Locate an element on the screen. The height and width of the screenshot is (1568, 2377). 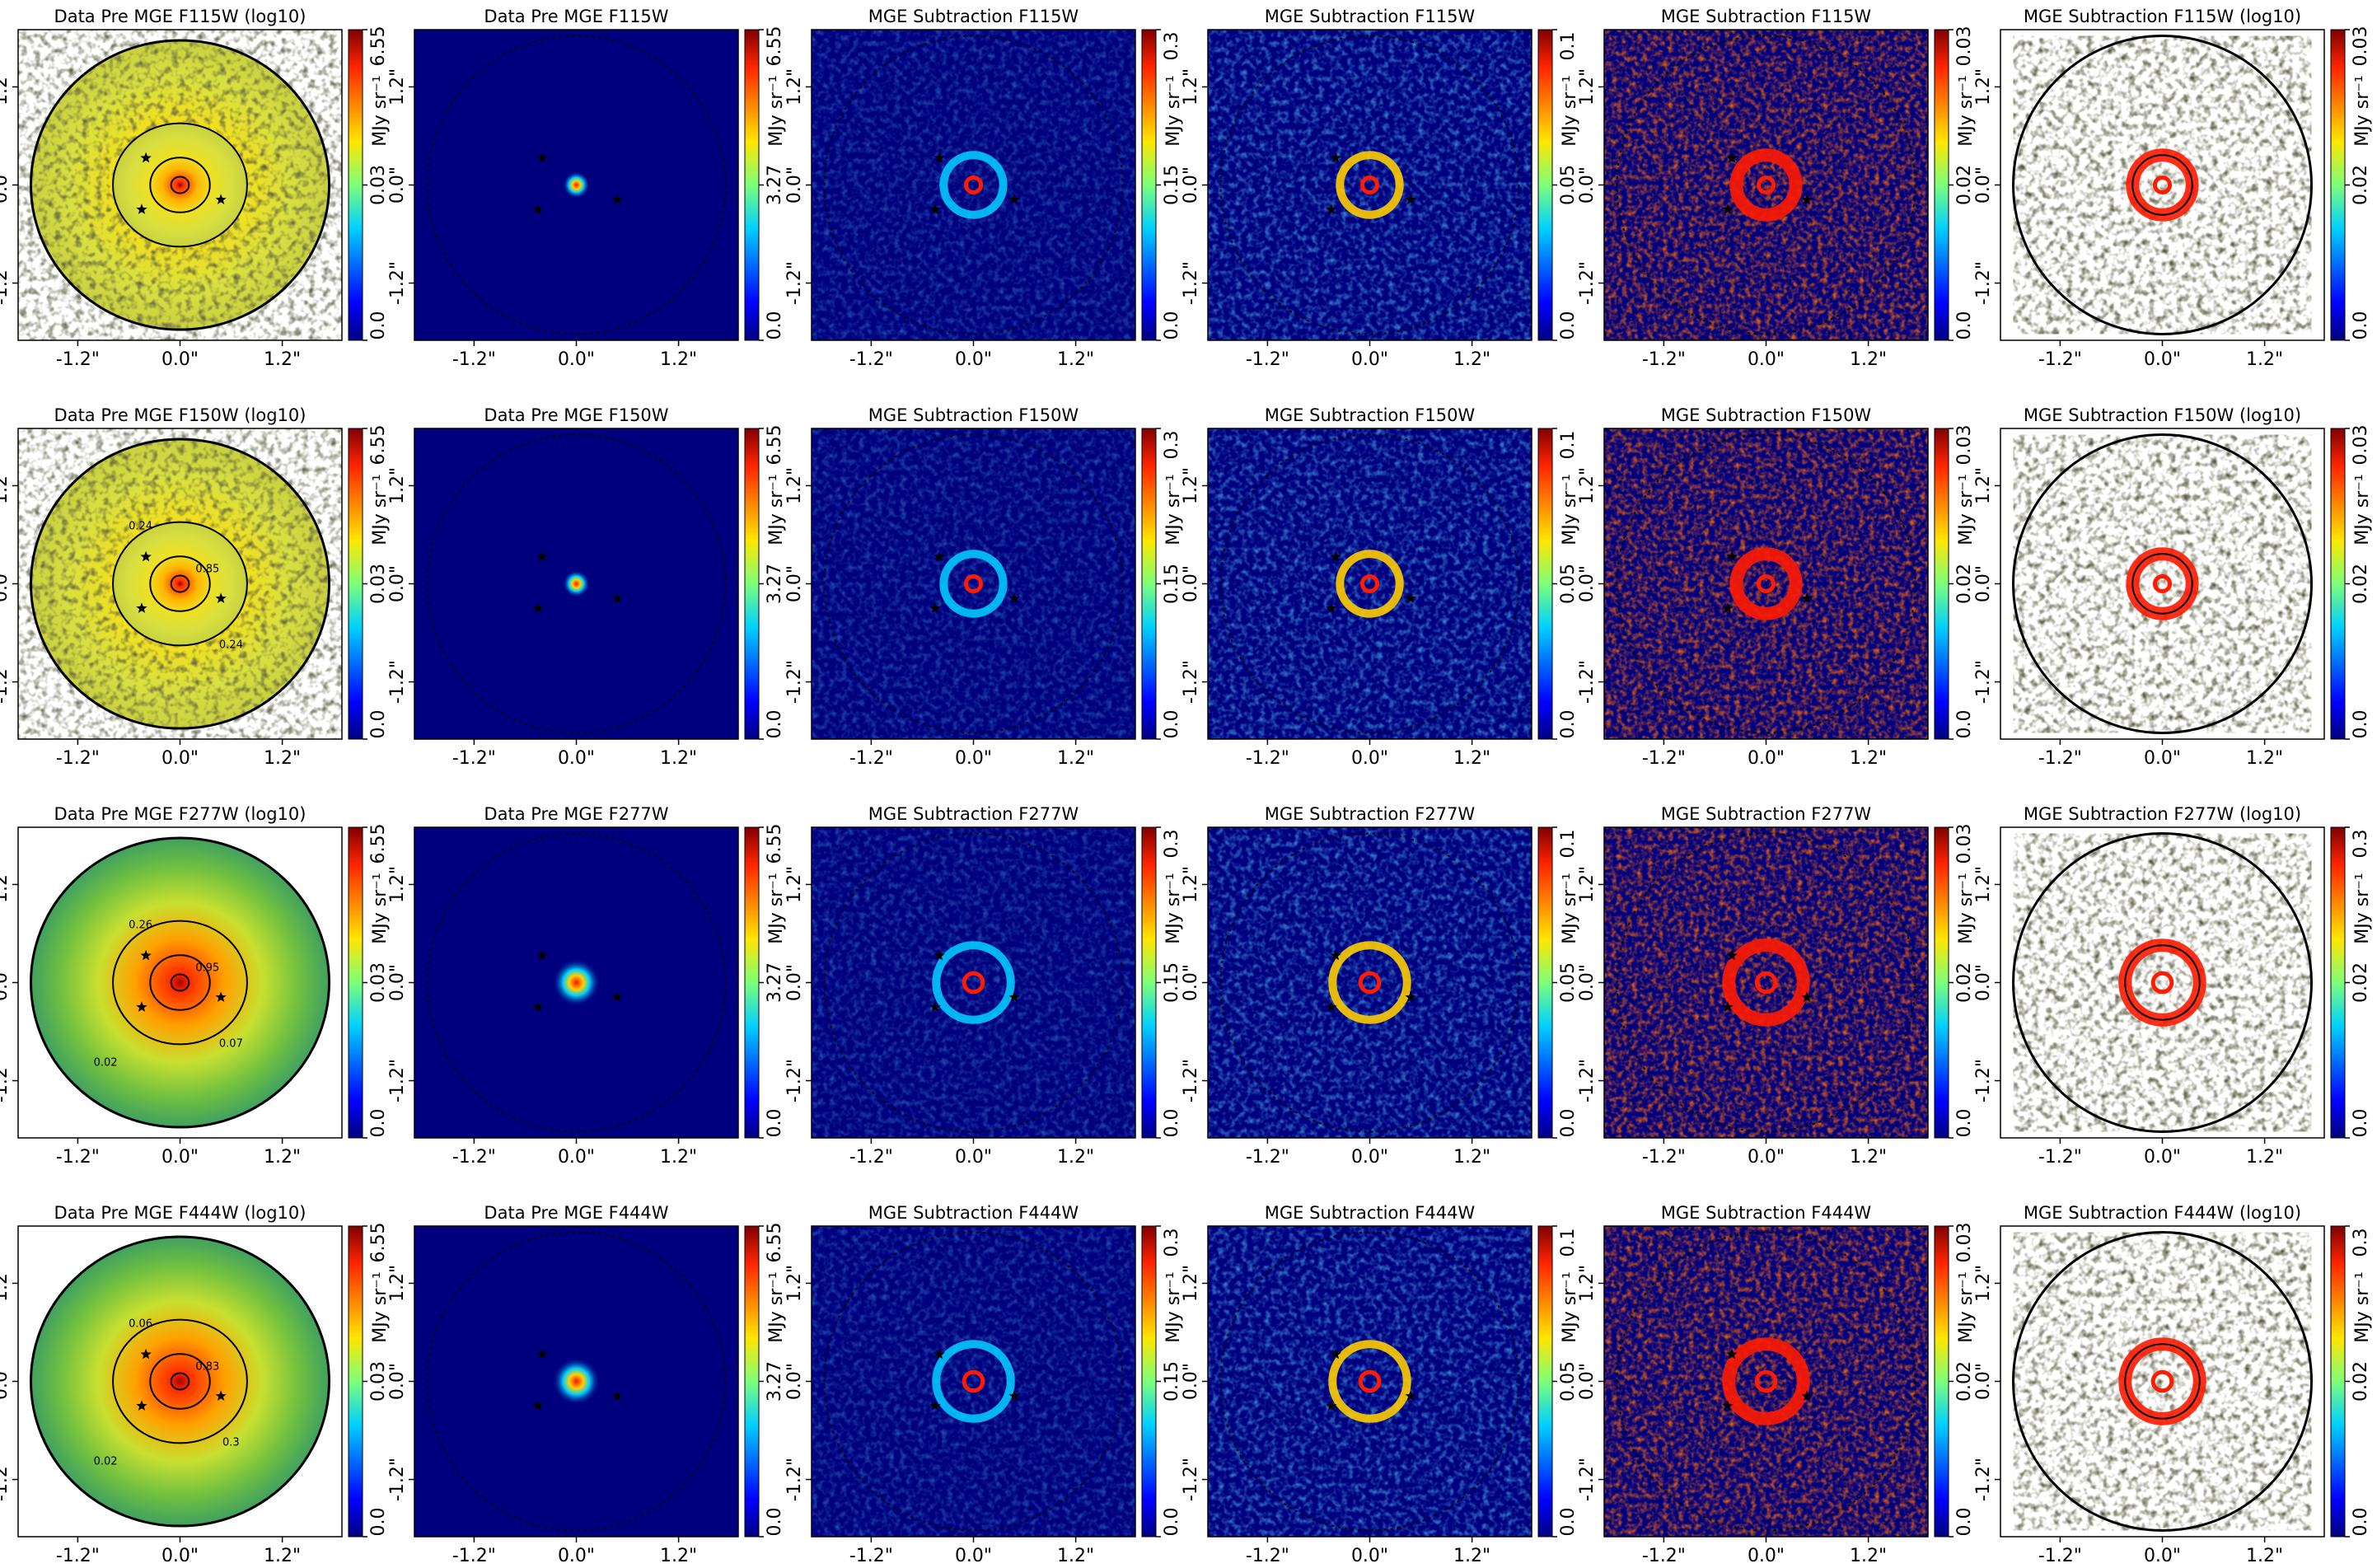
colorbar-tick-label: 3.27 is located at coordinates (775, 584).